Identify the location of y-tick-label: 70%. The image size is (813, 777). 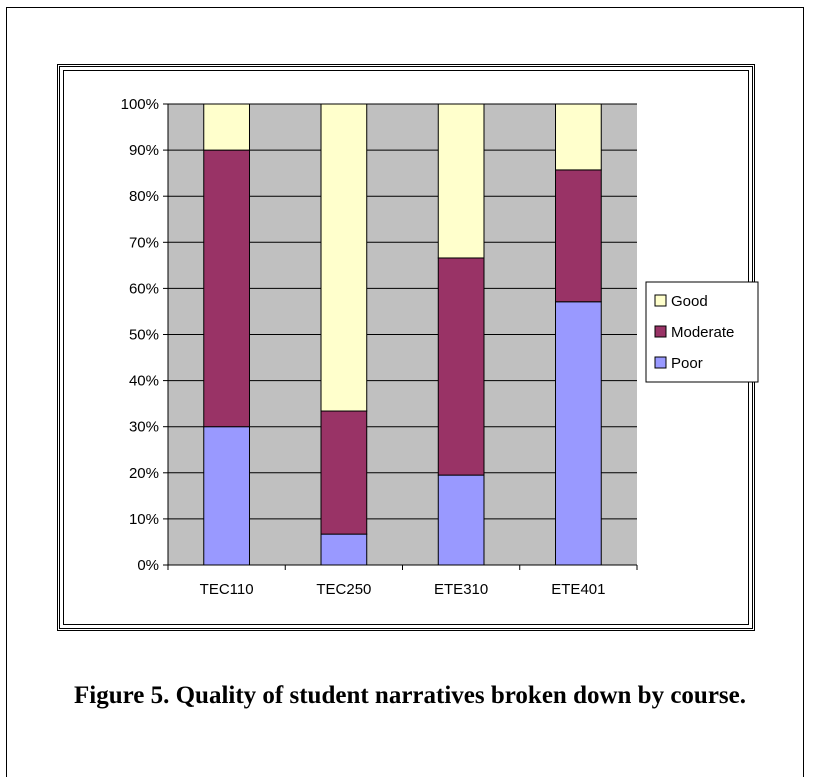
(144, 242).